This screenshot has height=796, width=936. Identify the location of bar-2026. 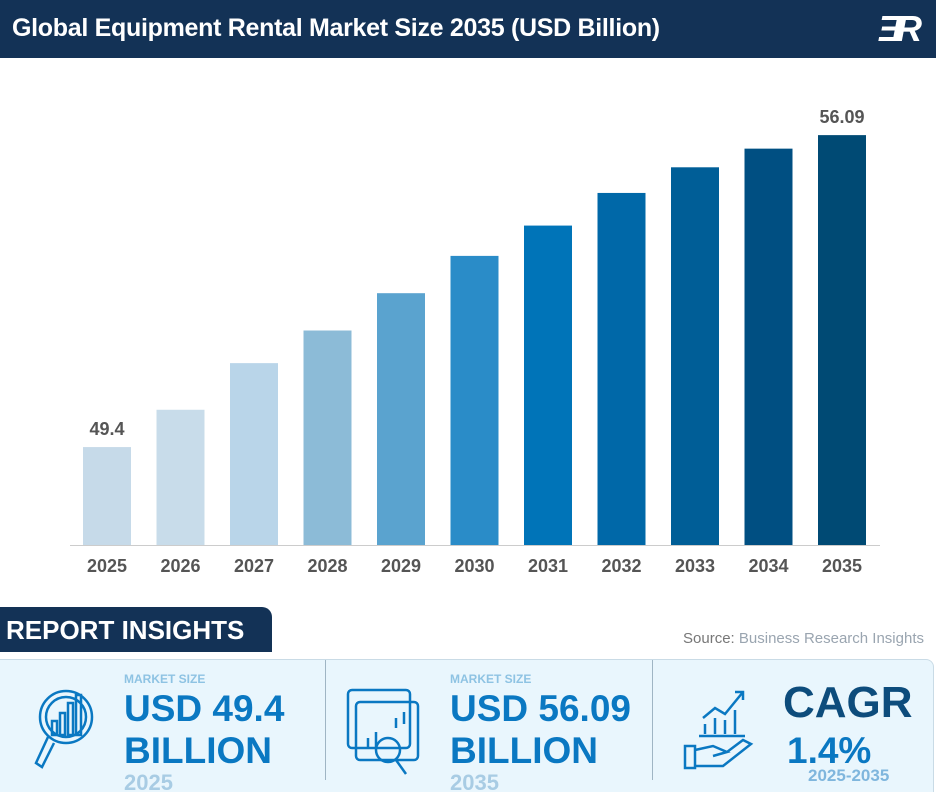
(180, 477).